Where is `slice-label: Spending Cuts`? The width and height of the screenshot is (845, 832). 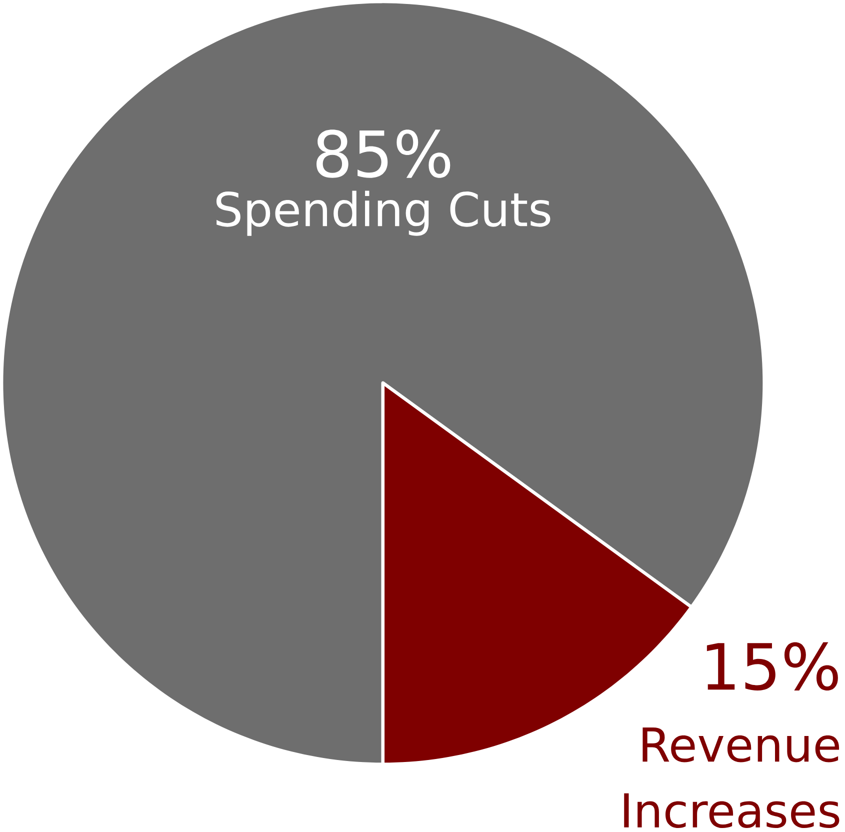
slice-label: Spending Cuts is located at coordinates (383, 213).